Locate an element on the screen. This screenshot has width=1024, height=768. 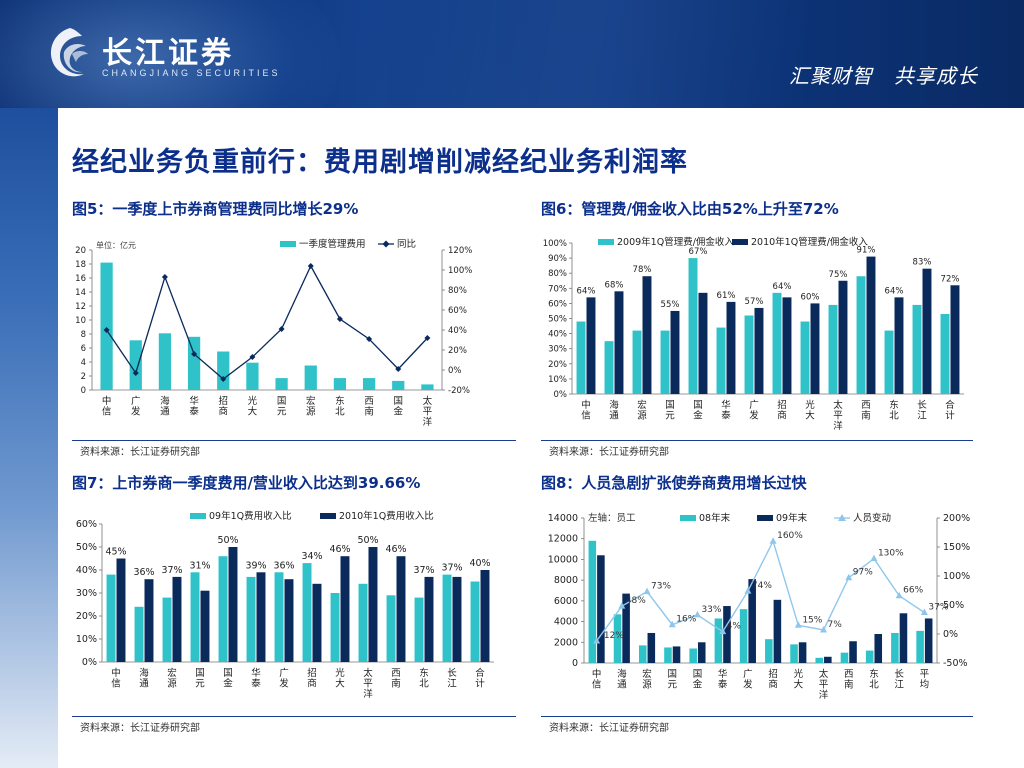
fig6-separator is located at coordinates (757, 440).